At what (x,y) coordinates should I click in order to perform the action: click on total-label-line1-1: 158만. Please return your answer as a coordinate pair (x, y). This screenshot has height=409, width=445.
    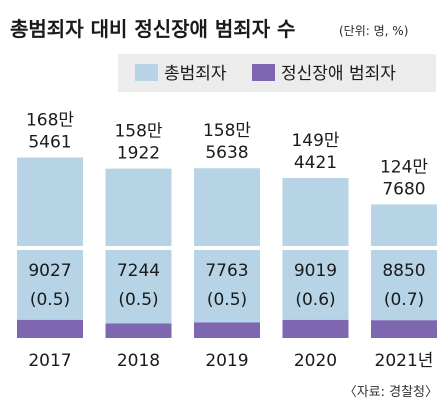
    Looking at the image, I should click on (138, 132).